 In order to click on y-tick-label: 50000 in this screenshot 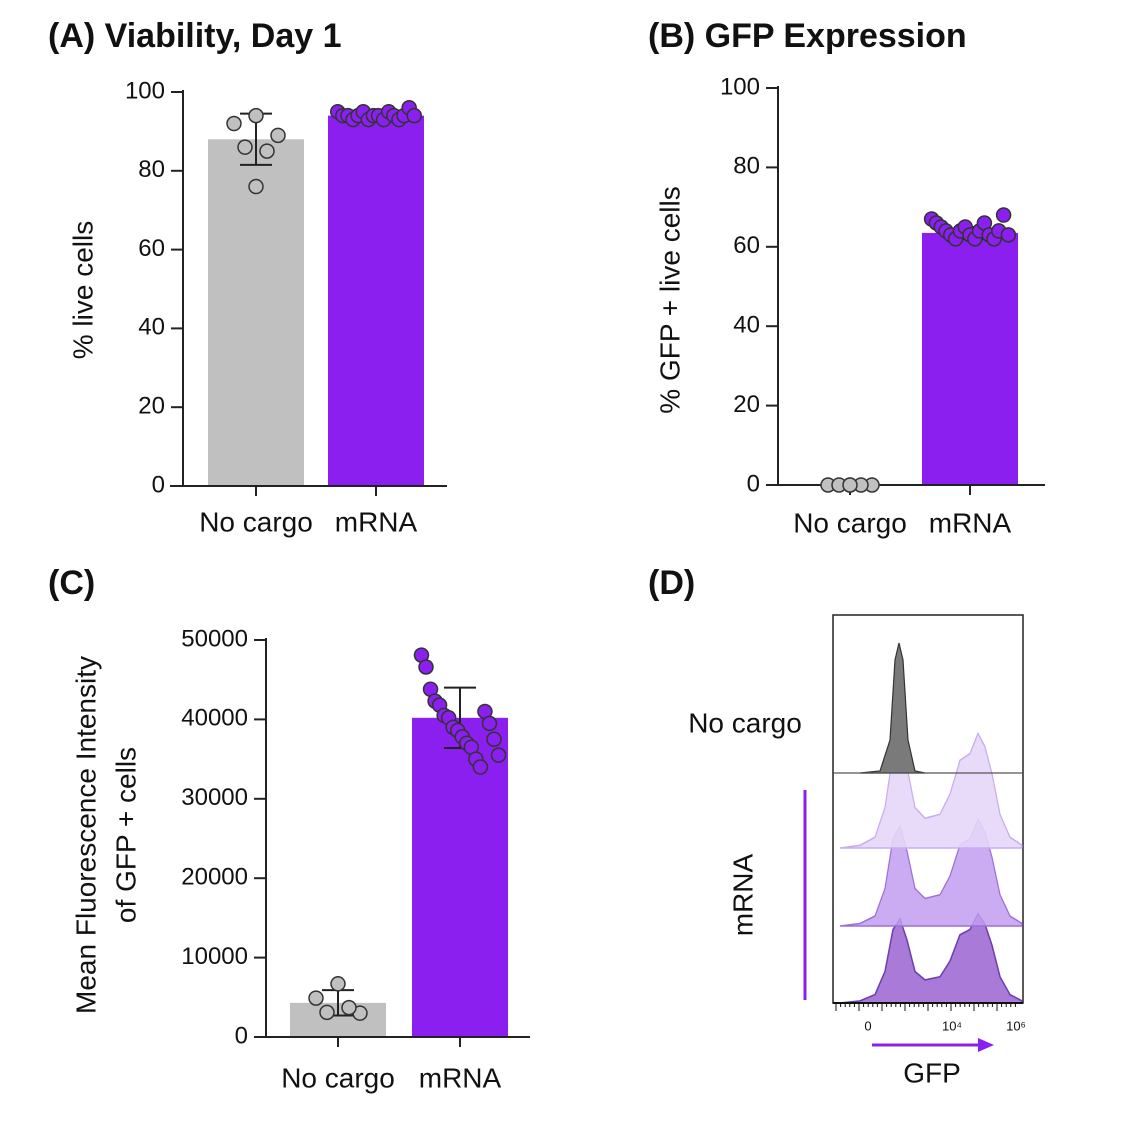, I will do `click(214, 638)`.